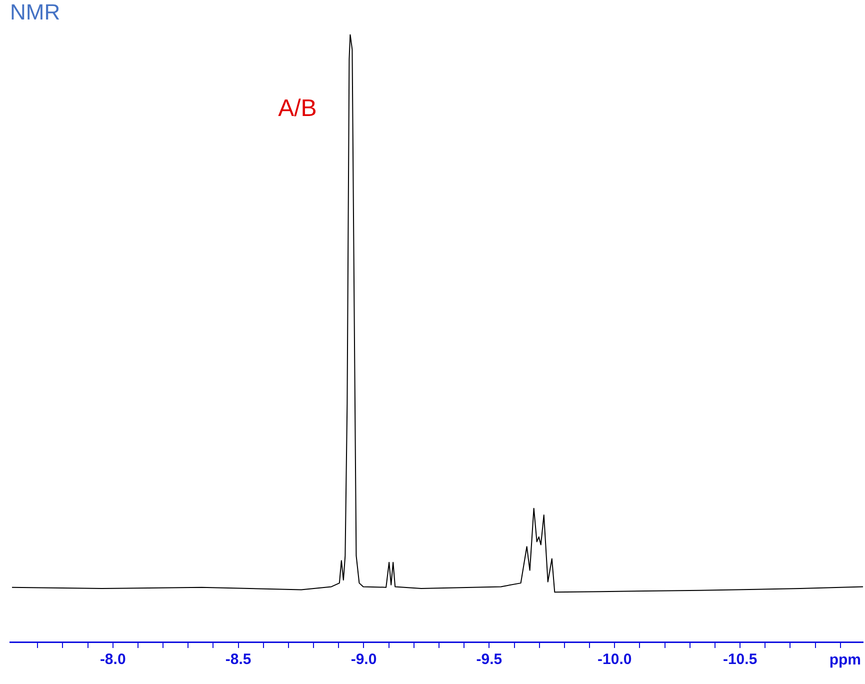  I want to click on x-tick-label: -9.5, so click(489, 659).